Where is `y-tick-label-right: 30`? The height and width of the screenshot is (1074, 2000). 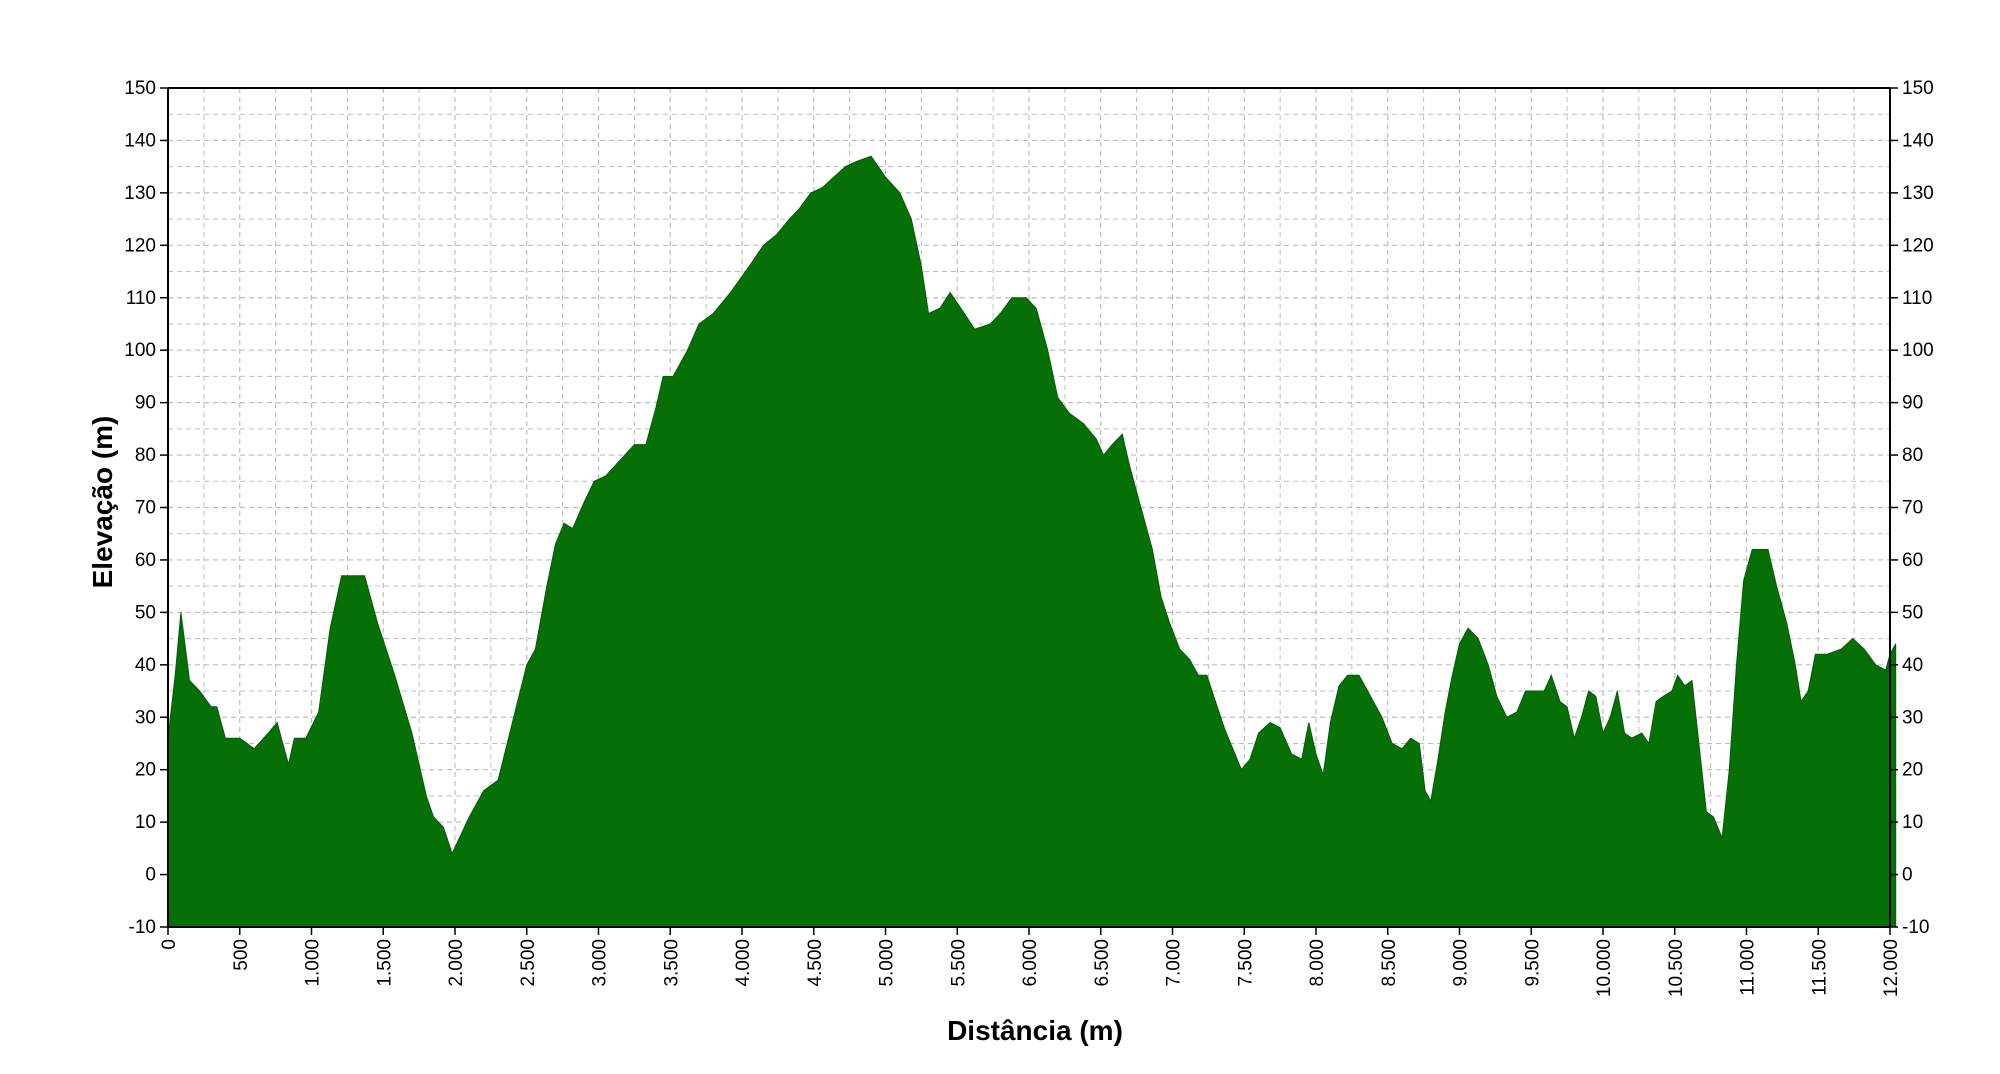
y-tick-label-right: 30 is located at coordinates (1912, 717).